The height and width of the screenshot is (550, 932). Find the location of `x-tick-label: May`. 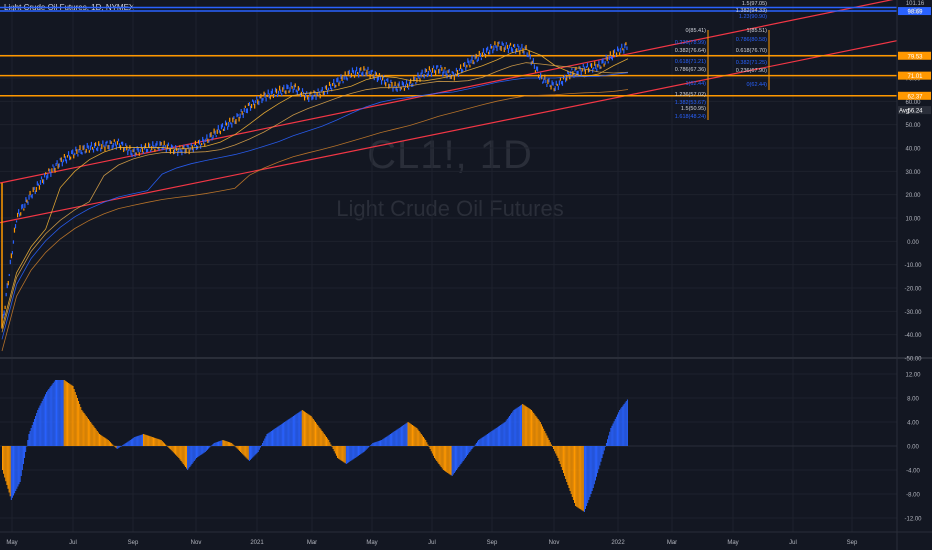

x-tick-label: May is located at coordinates (371, 543).